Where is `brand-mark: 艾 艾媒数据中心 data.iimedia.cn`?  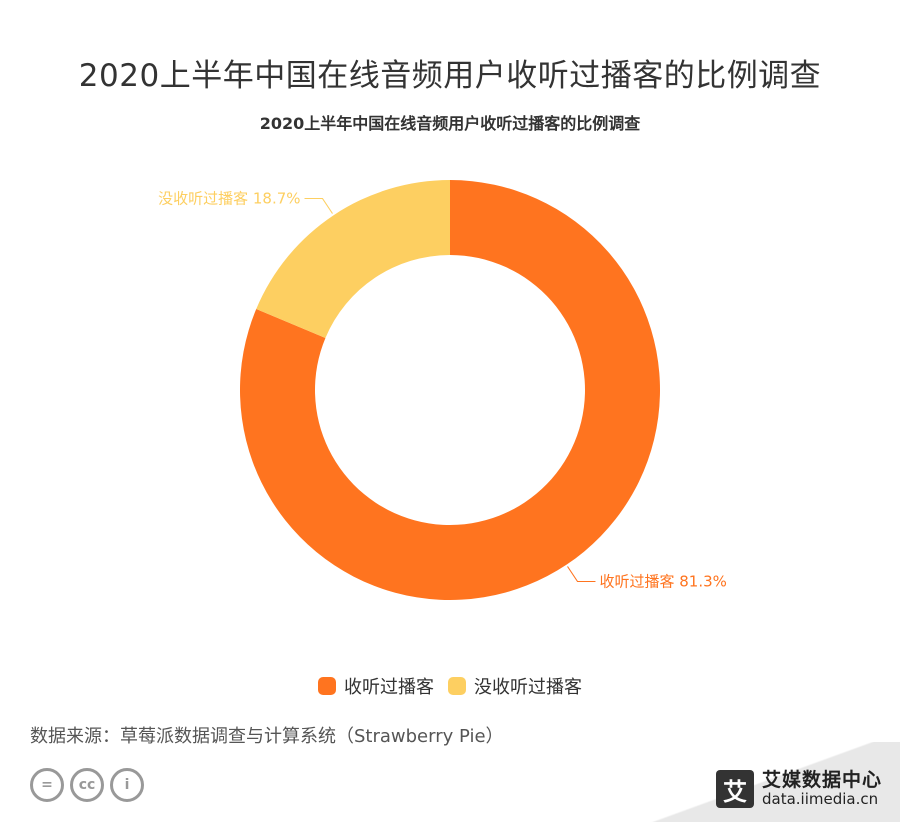 brand-mark: 艾 艾媒数据中心 data.iimedia.cn is located at coordinates (798, 789).